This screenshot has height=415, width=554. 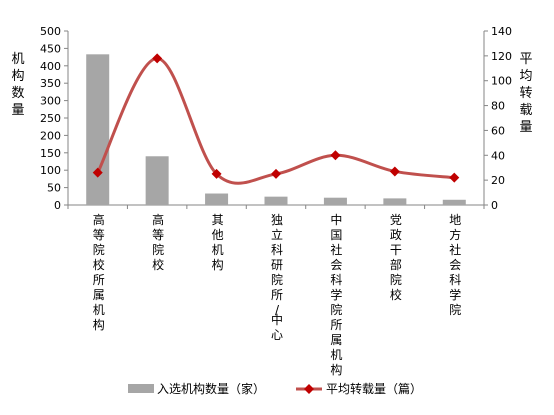 I want to click on x-tick-label: 独立科研院所/中心, so click(x=277, y=277).